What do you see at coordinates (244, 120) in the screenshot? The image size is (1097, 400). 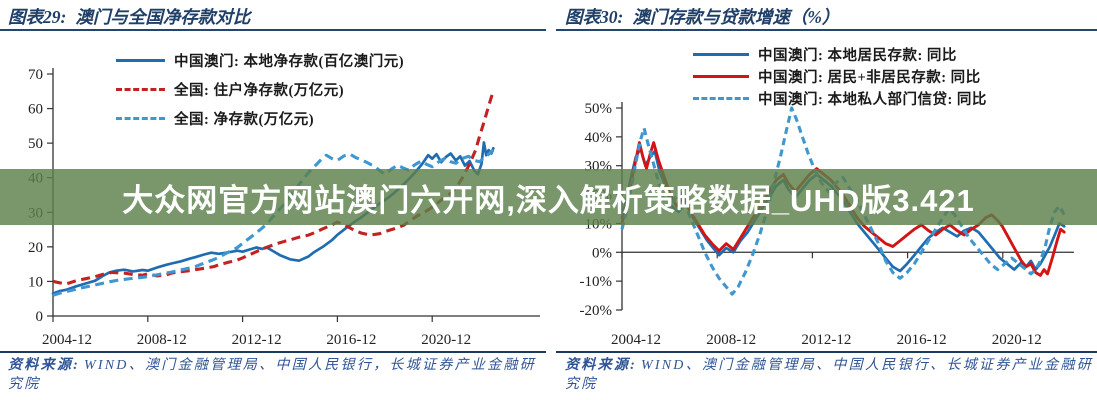 I see `legend-label: 全国: 净存款(万亿元)` at bounding box center [244, 120].